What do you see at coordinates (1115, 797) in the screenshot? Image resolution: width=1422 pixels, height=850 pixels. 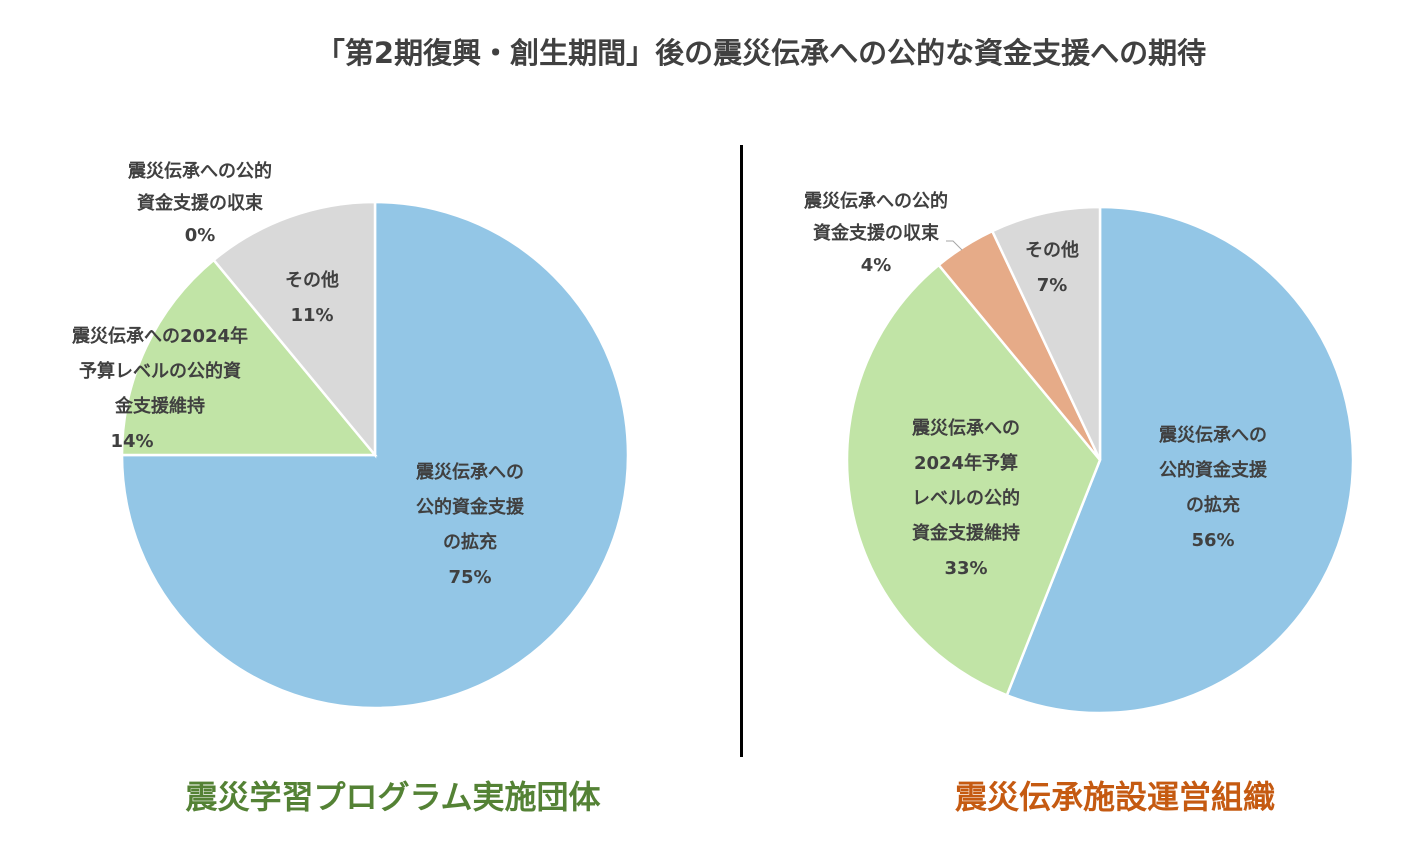 I see `right-chart-title: 震災伝承施設運営組織` at bounding box center [1115, 797].